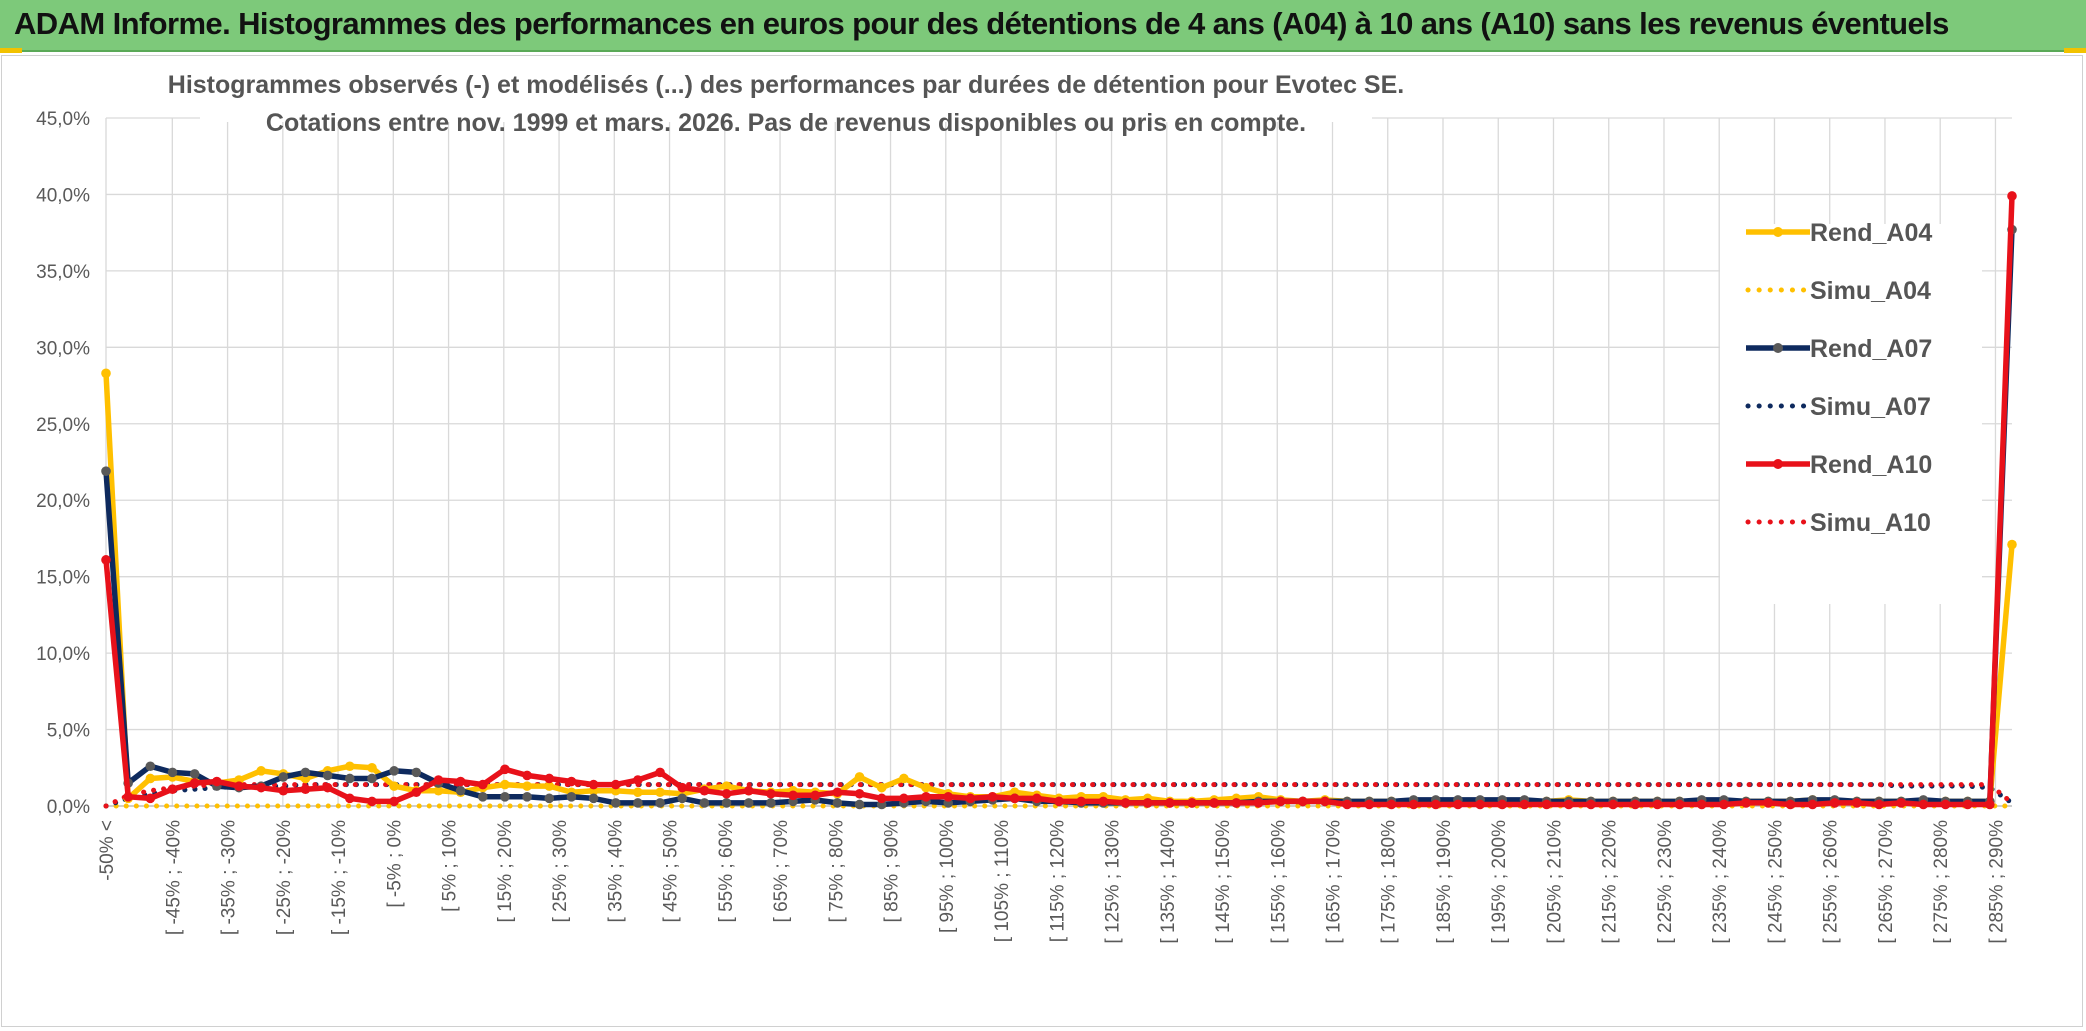 This screenshot has width=2086, height=1031. I want to click on x-tick-label: [ 145% ; 150%, so click(1223, 882).